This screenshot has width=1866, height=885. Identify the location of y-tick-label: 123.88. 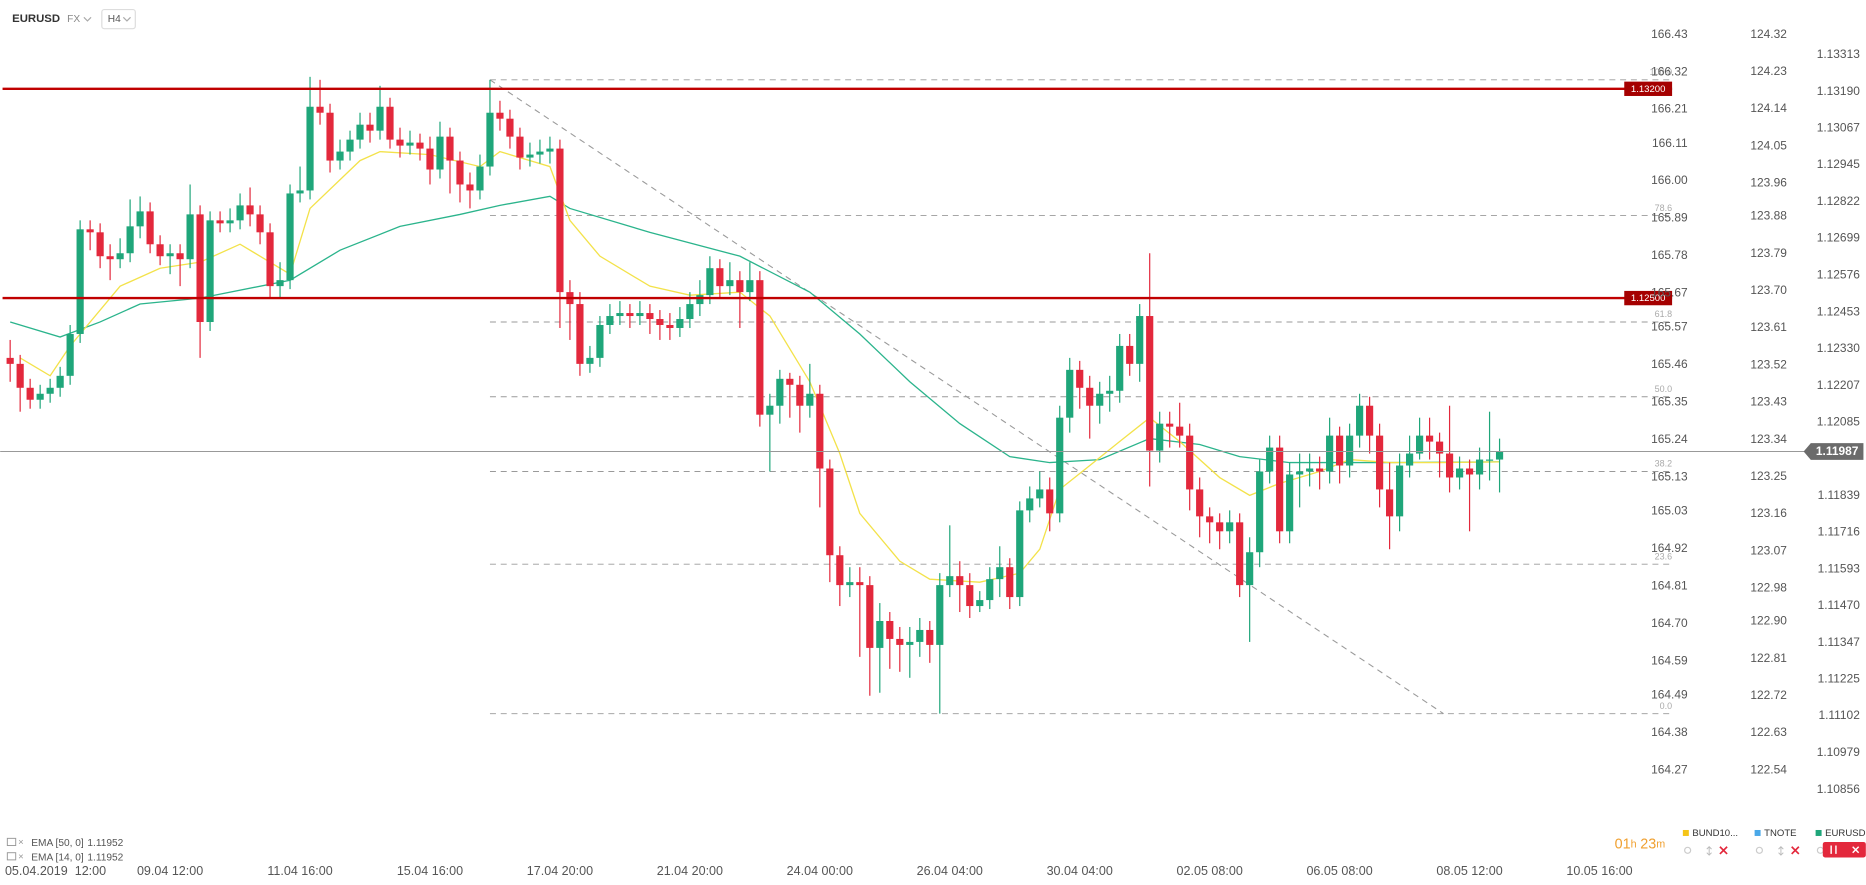
(1768, 216).